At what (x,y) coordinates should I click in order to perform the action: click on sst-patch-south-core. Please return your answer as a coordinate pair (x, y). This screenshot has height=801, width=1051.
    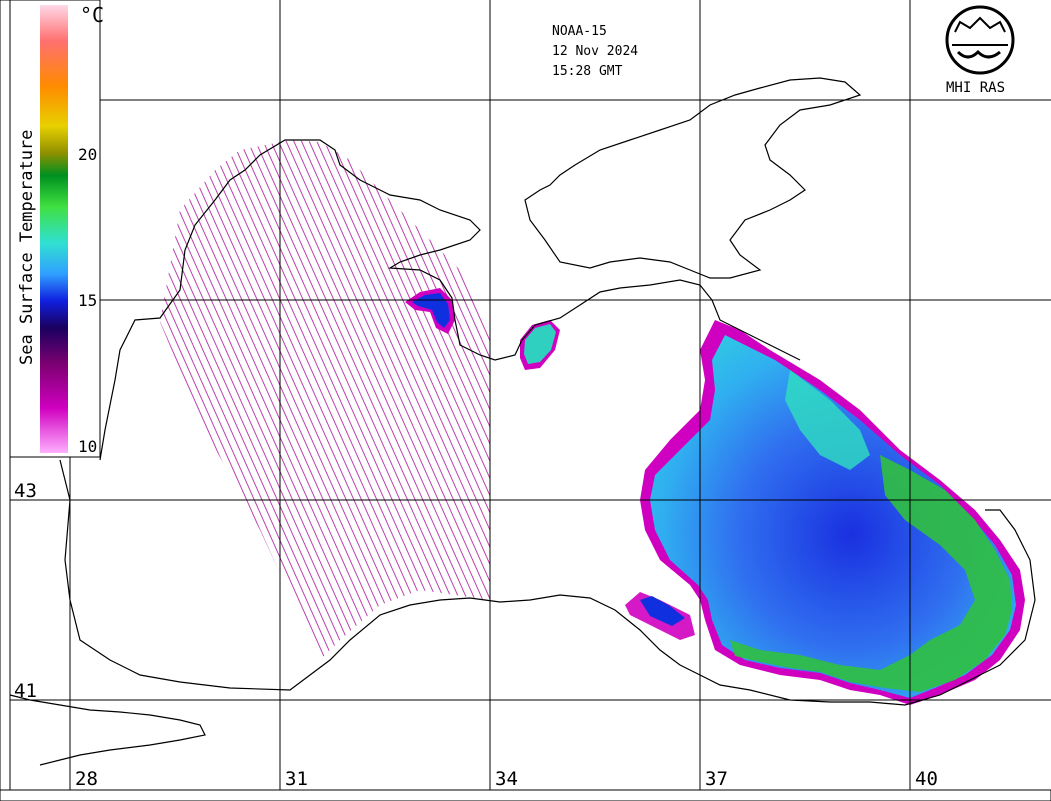
    Looking at the image, I should click on (662, 611).